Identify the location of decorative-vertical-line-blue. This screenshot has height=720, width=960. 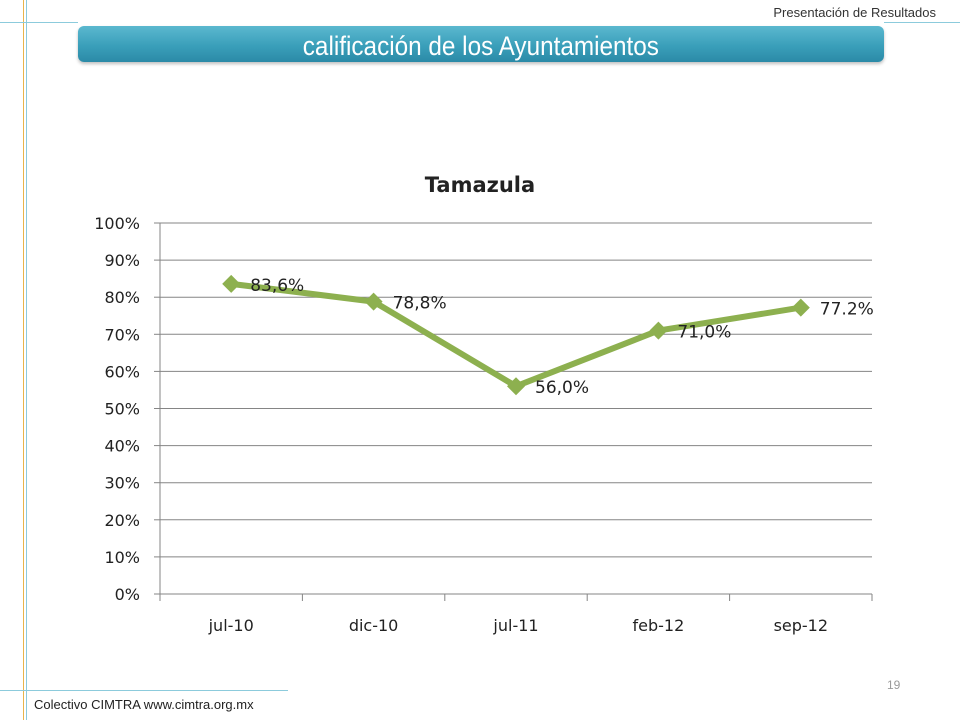
(26, 360).